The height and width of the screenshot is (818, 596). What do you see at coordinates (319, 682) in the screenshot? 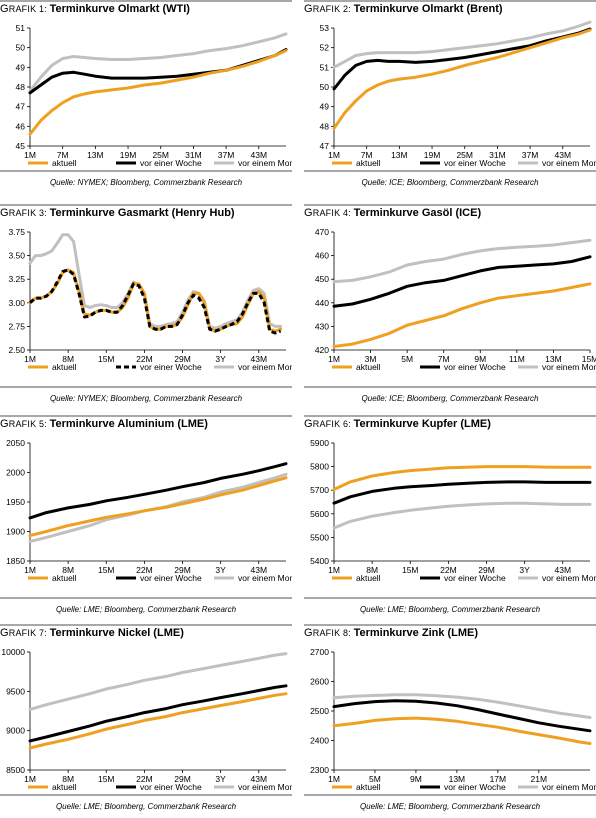
I see `y-tick-label: 2600` at bounding box center [319, 682].